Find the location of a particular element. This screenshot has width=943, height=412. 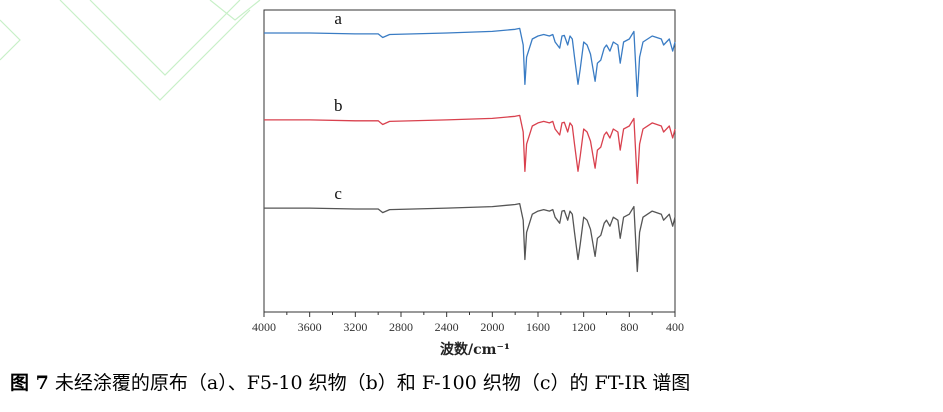

series-labels: a b c is located at coordinates (338, 106).